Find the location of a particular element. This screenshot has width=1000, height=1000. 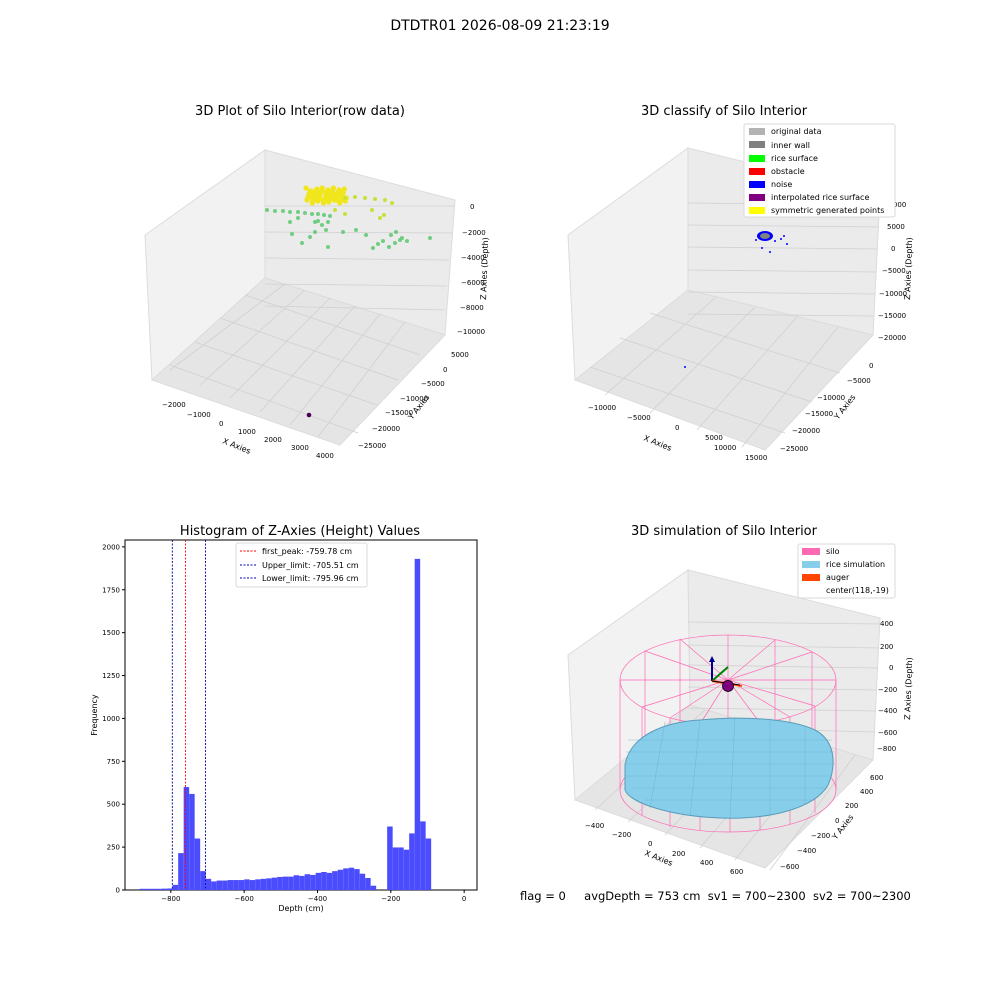

histogram-x-ticks: −800 −600 −400 −200 0 is located at coordinates (313, 896).